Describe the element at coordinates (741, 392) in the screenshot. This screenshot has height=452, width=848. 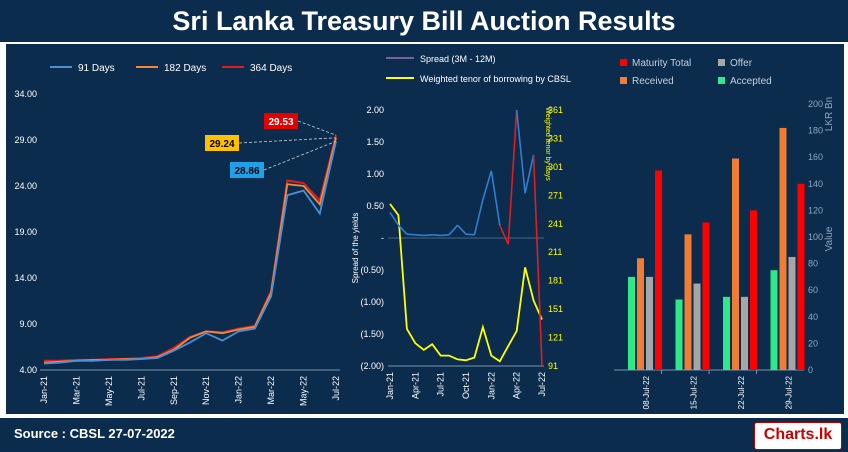
I see `x-tick-label: 22-Jul-22` at that location.